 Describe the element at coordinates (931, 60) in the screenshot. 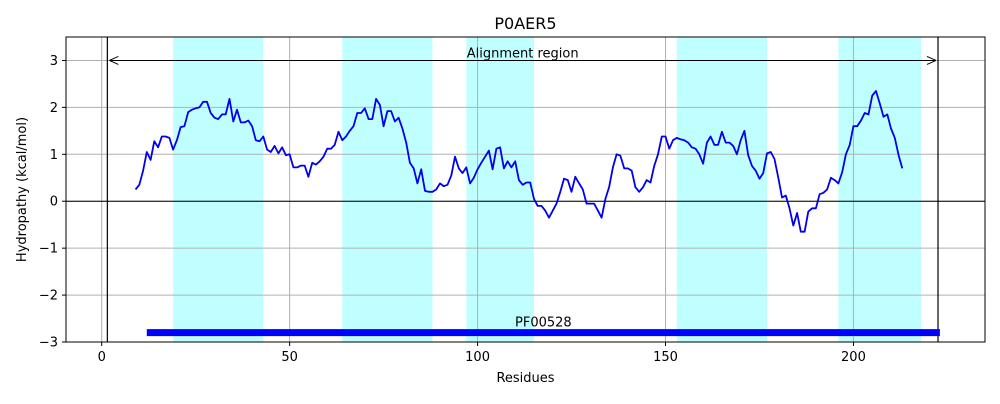

I see `alignment-arrow-right-head` at that location.